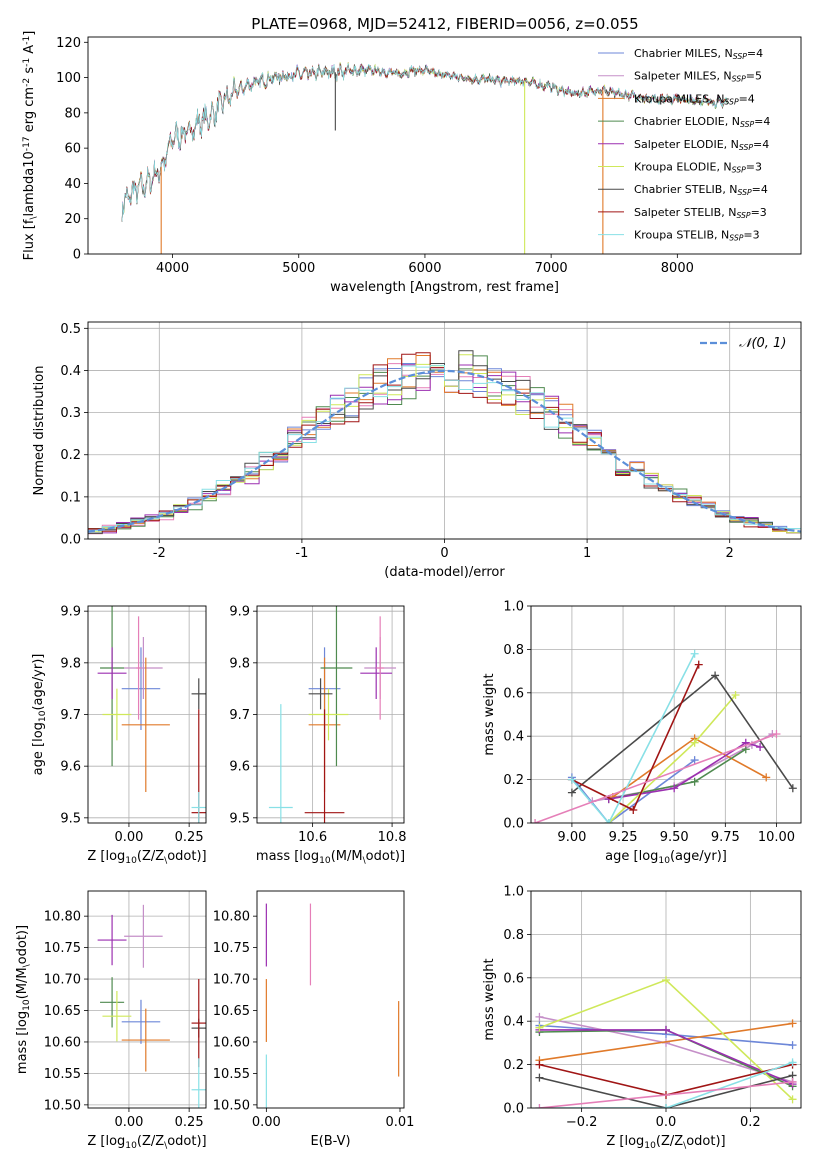  I want to click on y-tick-label: 9.5, so click(239, 818).